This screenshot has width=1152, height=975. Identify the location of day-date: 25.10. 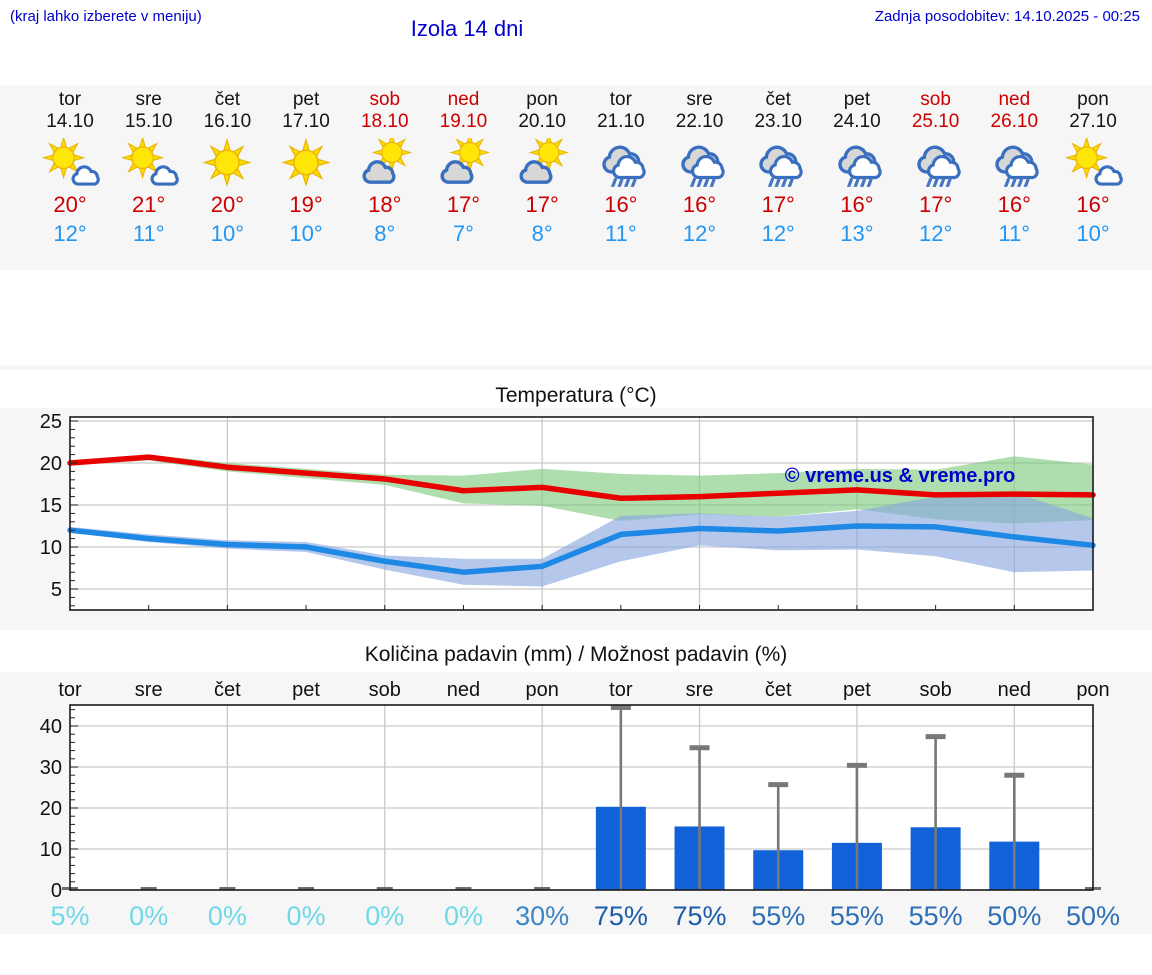
(935, 121).